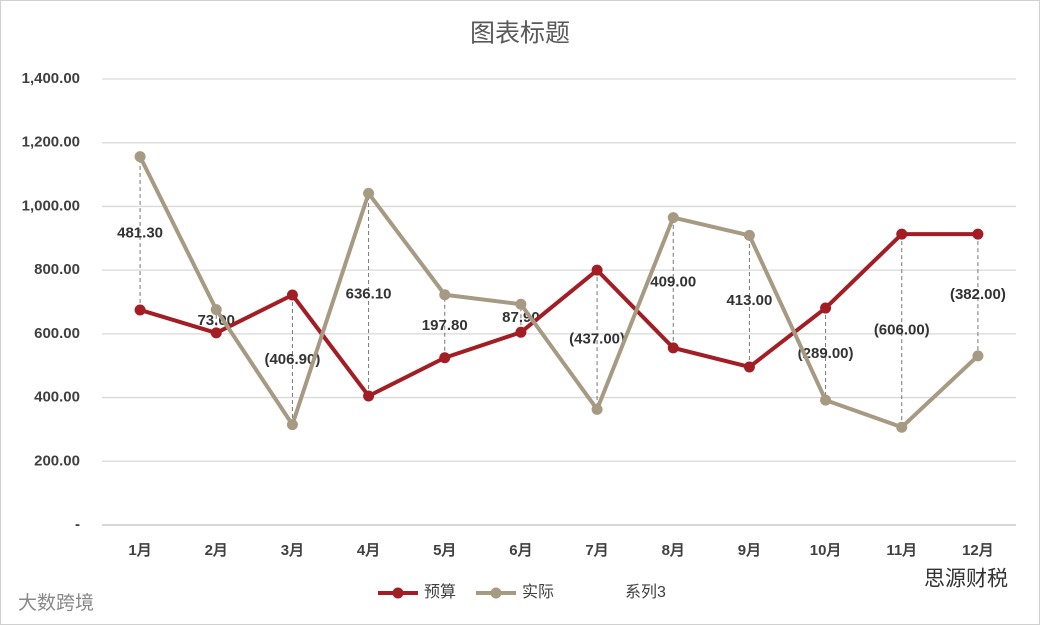  What do you see at coordinates (51, 142) in the screenshot?
I see `y-tick-label: 1,200.00` at bounding box center [51, 142].